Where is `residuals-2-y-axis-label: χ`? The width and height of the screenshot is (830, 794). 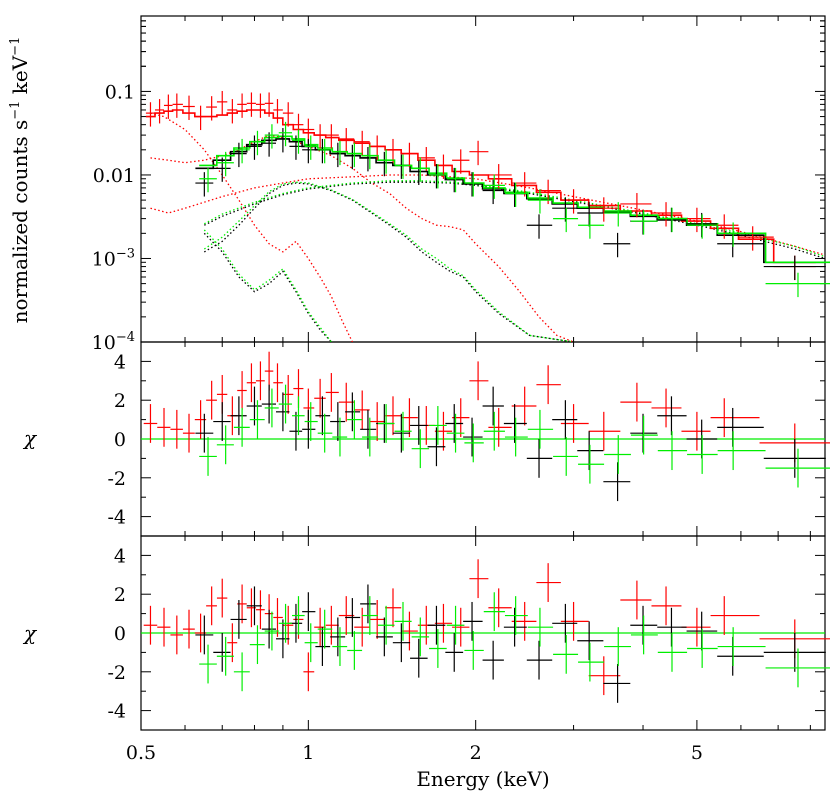
residuals-2-y-axis-label: χ is located at coordinates (30, 633).